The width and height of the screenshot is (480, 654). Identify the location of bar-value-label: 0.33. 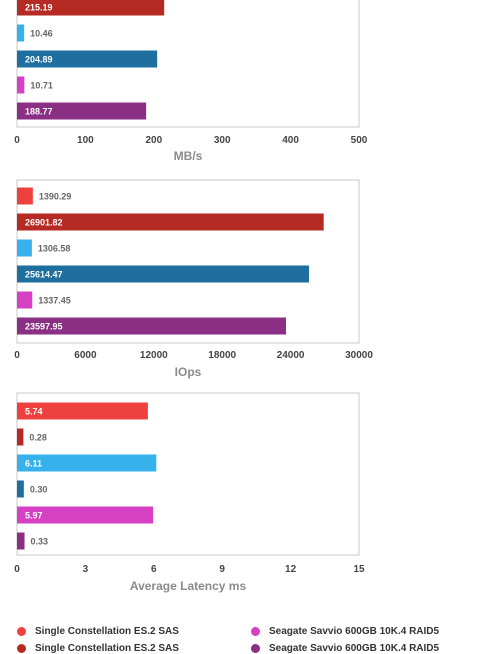
(40, 542).